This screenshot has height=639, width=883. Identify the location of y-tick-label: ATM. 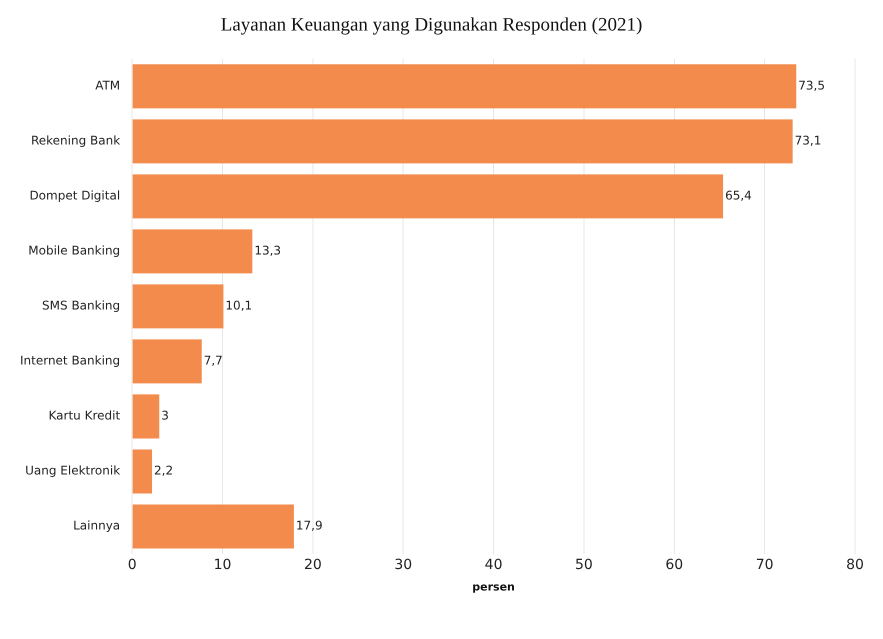
(107, 85).